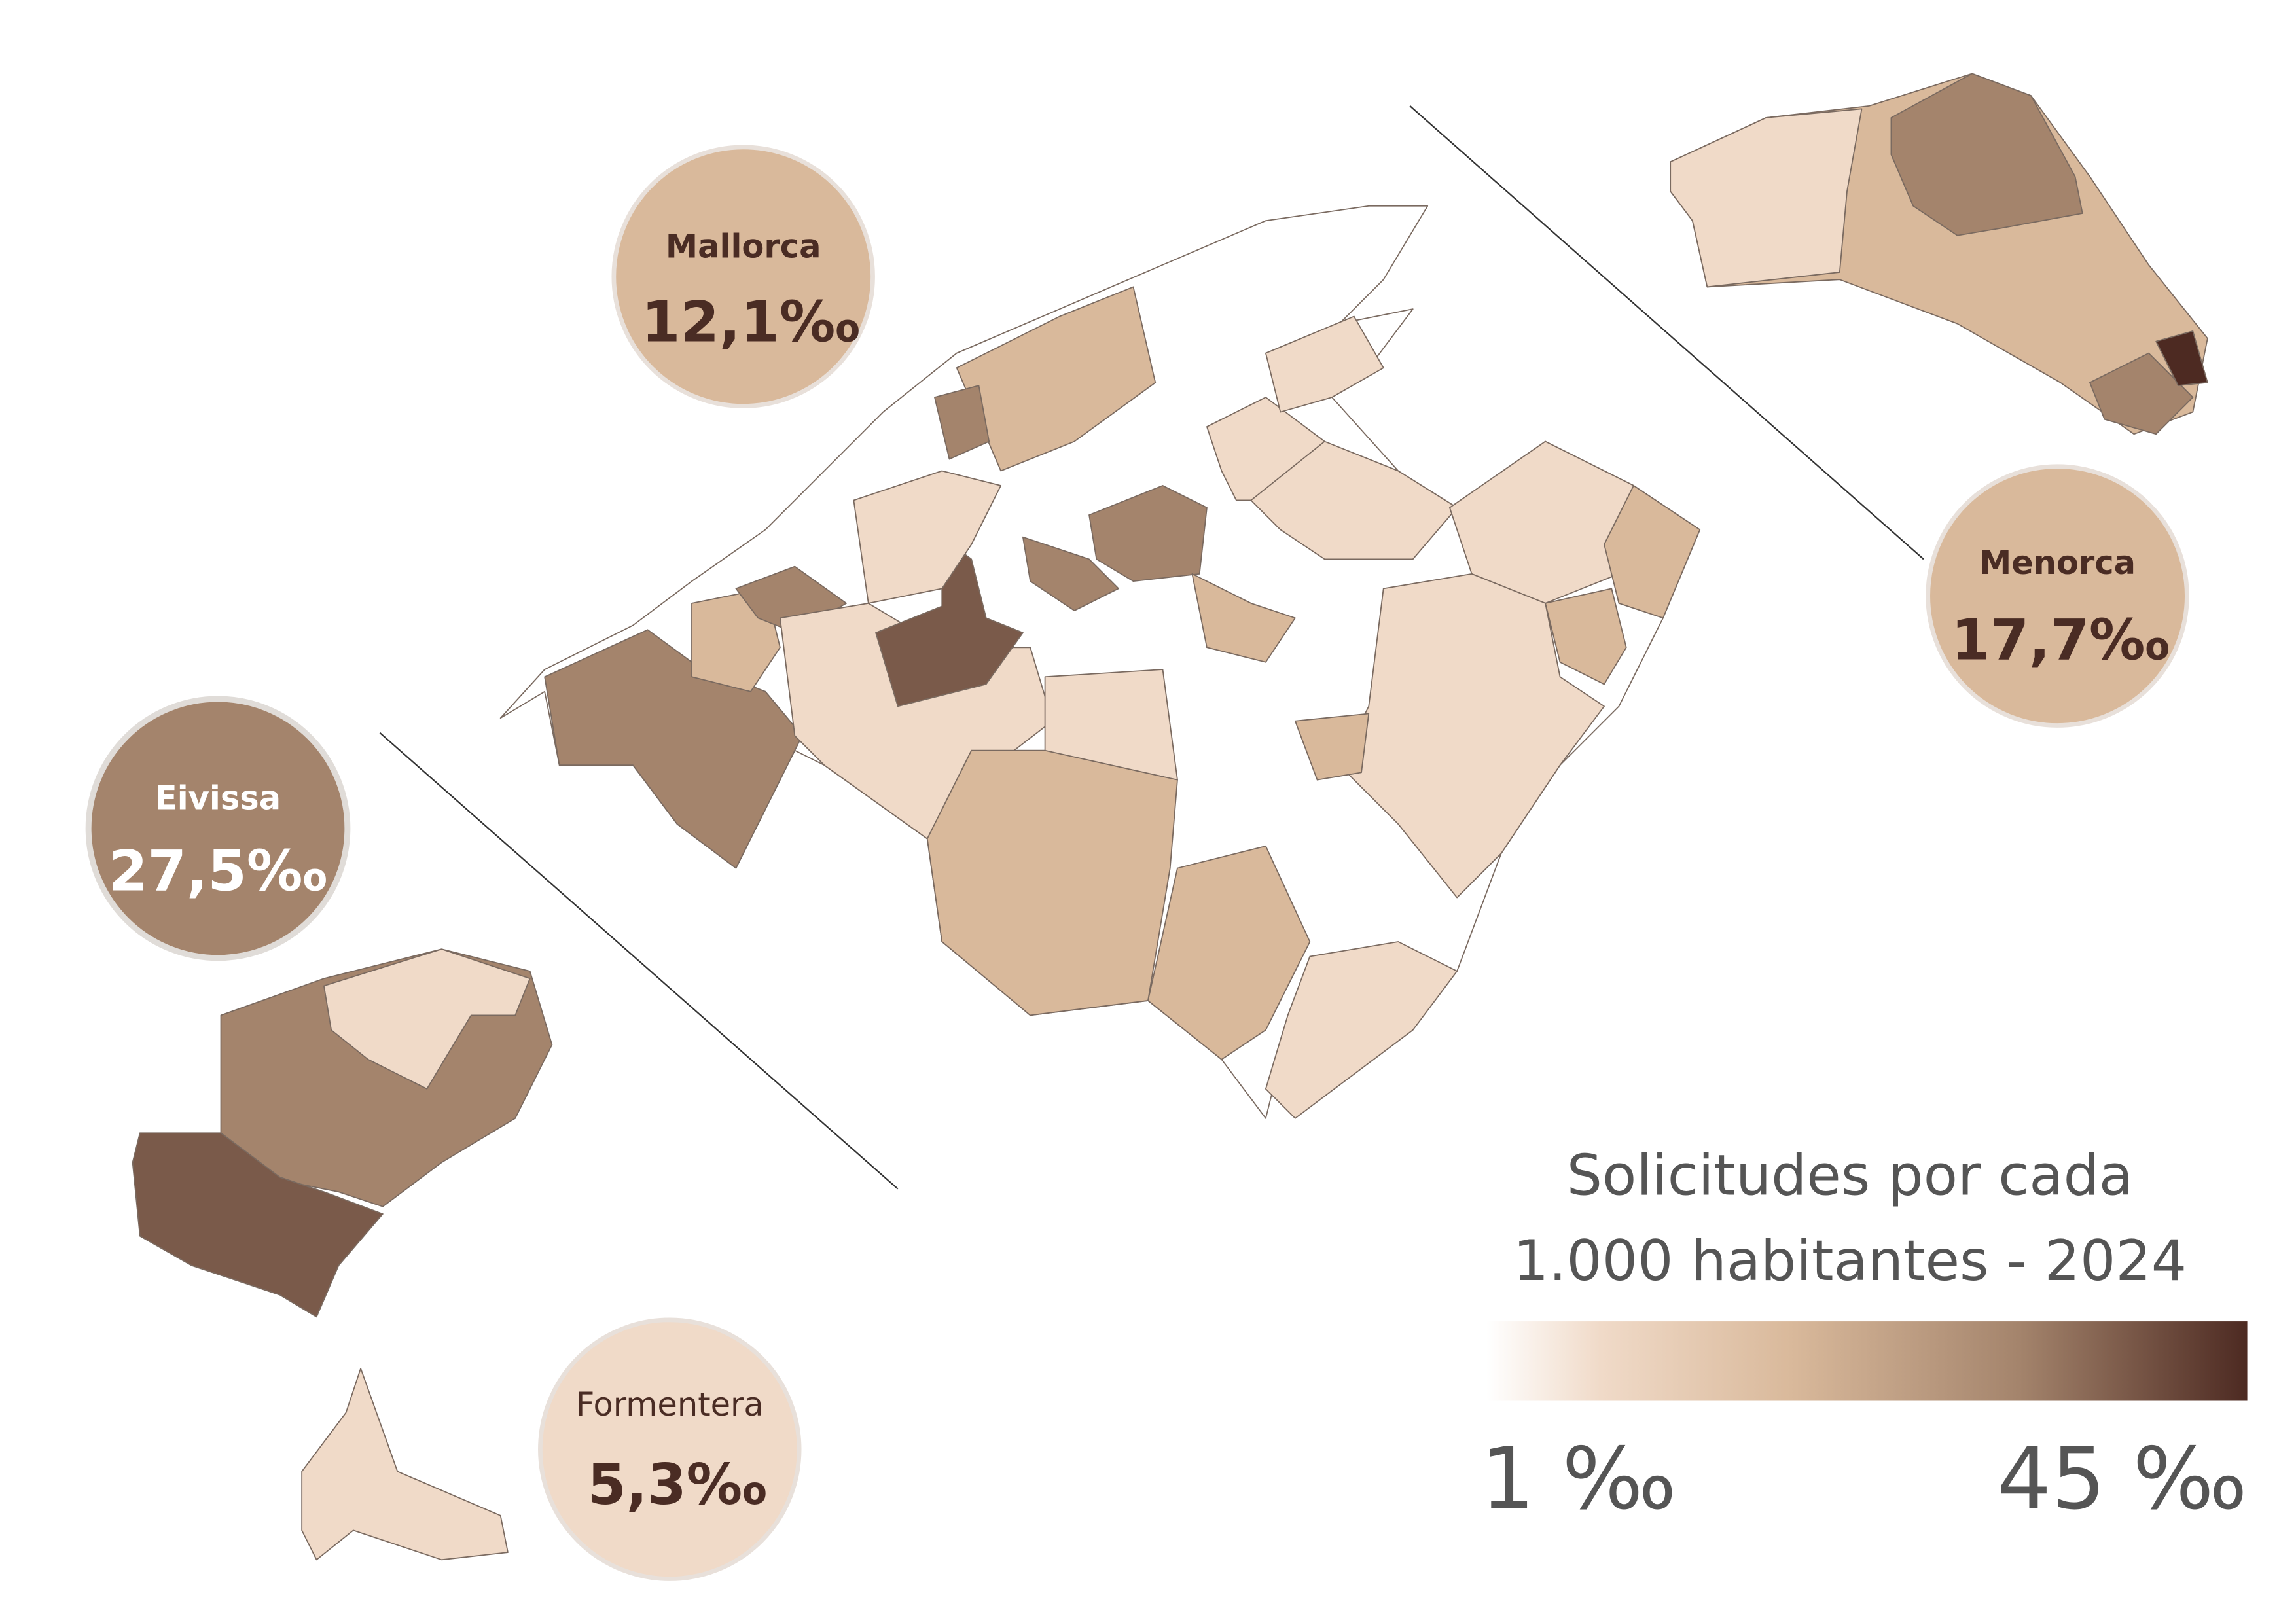 The image size is (2296, 1623). I want to click on legend-max: 45 ‰, so click(2122, 1479).